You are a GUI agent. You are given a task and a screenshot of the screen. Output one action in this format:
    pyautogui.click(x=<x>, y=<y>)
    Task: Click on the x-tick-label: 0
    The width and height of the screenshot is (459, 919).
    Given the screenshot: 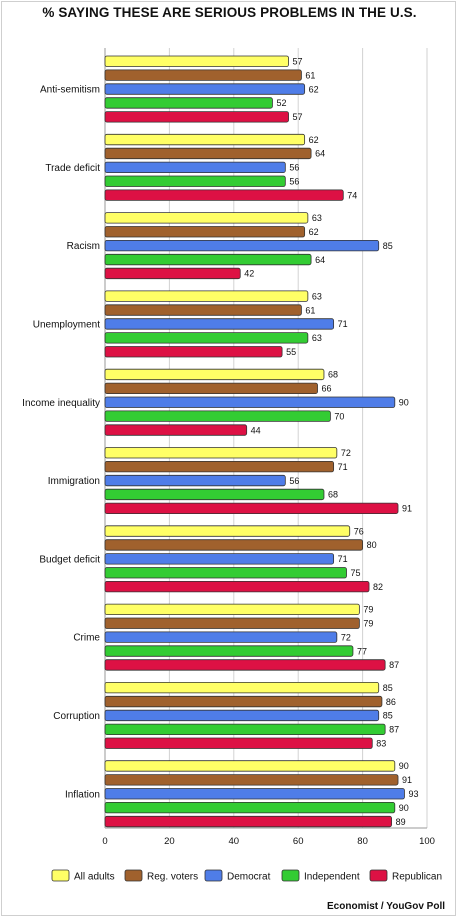 What is the action you would take?
    pyautogui.click(x=104, y=841)
    